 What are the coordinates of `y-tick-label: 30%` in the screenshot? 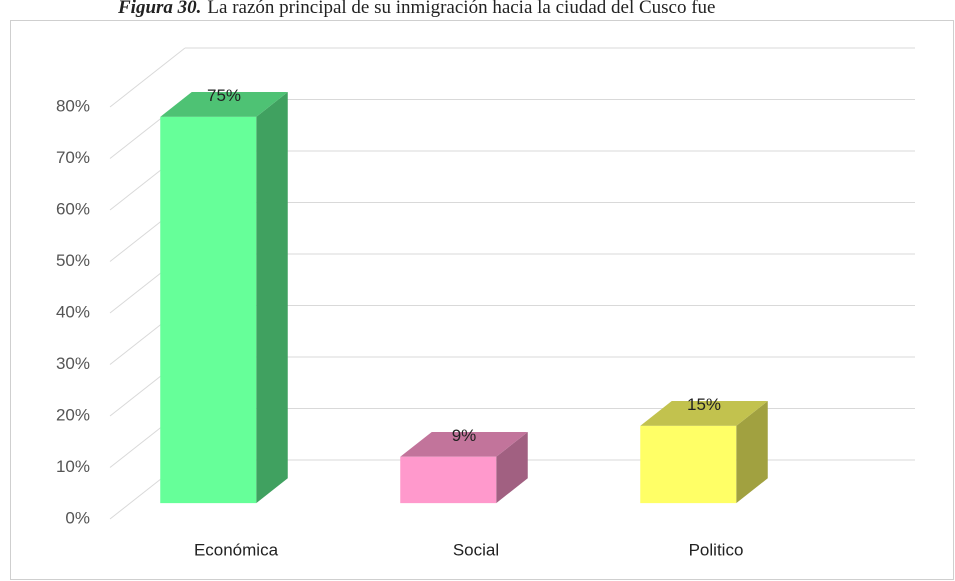 It's located at (73, 363).